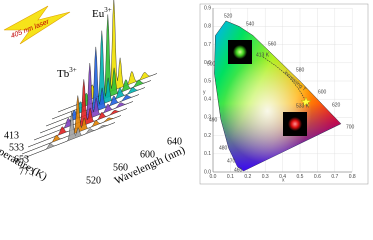  Describe the element at coordinates (317, 177) in the screenshot. I see `x-tick: 0.6` at that location.